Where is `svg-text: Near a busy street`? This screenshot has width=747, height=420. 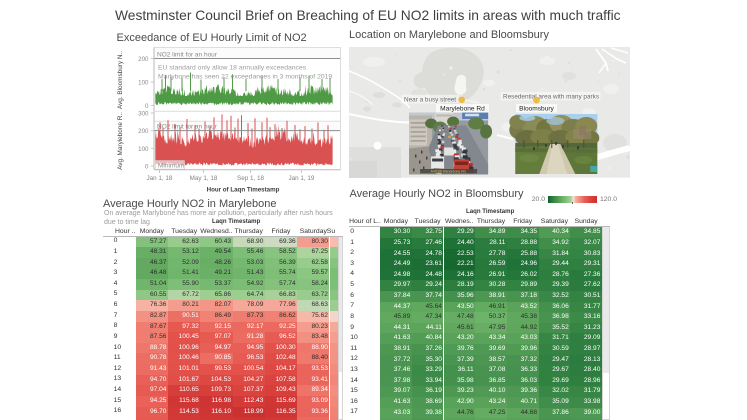
svg-text: Near a busy street is located at coordinates (430, 100).